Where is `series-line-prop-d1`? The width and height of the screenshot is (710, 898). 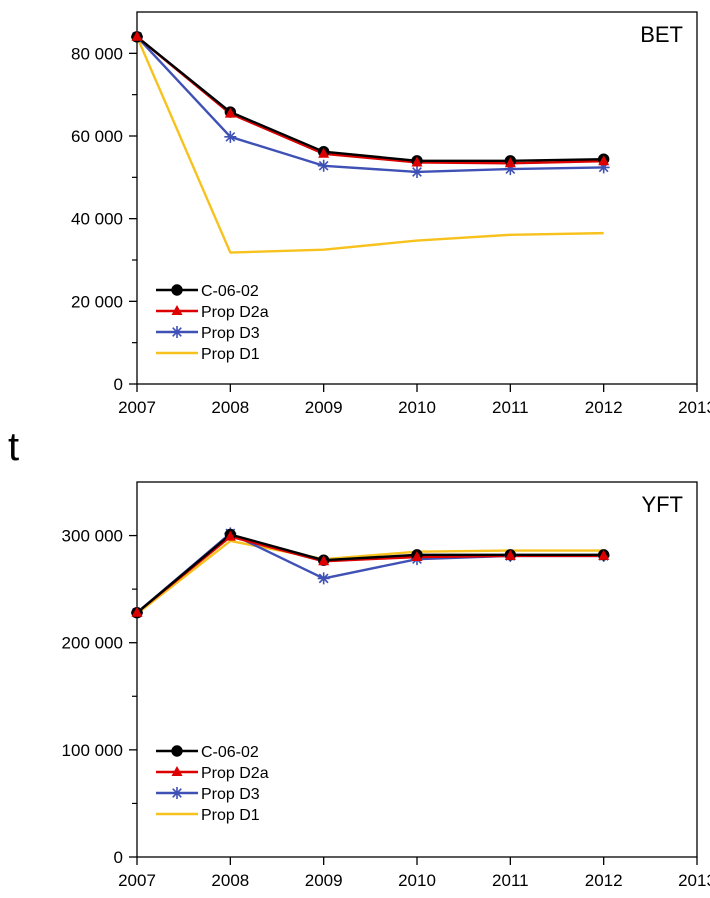
series-line-prop-d1 is located at coordinates (370, 577).